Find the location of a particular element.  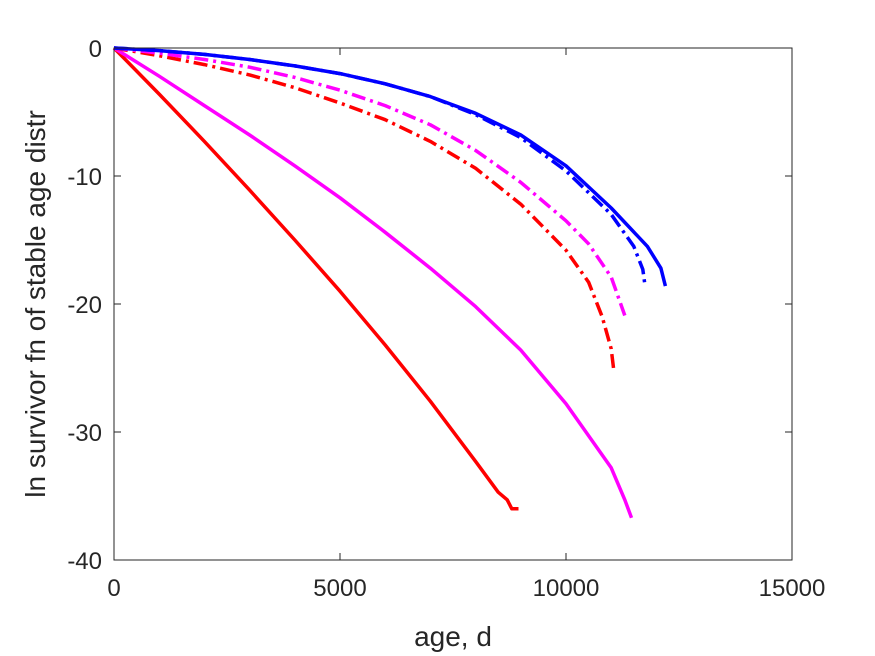

y-axis-title: ln survivor fn of stable age distr is located at coordinates (35, 304).